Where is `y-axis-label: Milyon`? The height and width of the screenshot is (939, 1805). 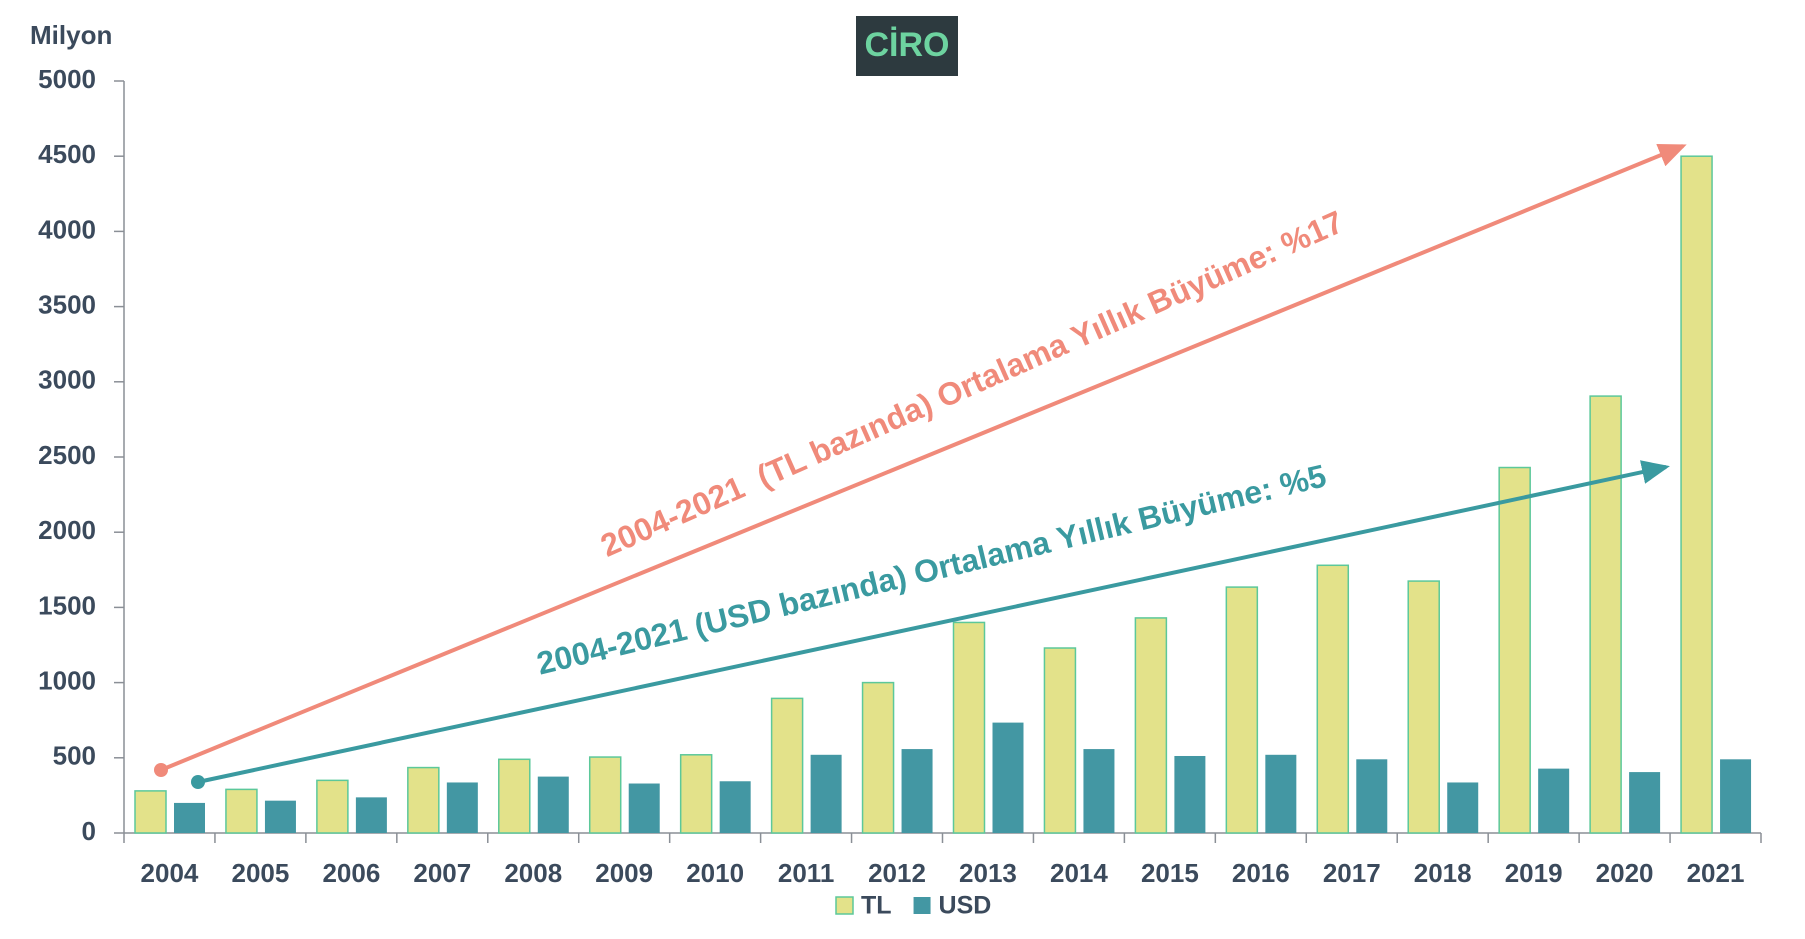
y-axis-label: Milyon is located at coordinates (71, 35).